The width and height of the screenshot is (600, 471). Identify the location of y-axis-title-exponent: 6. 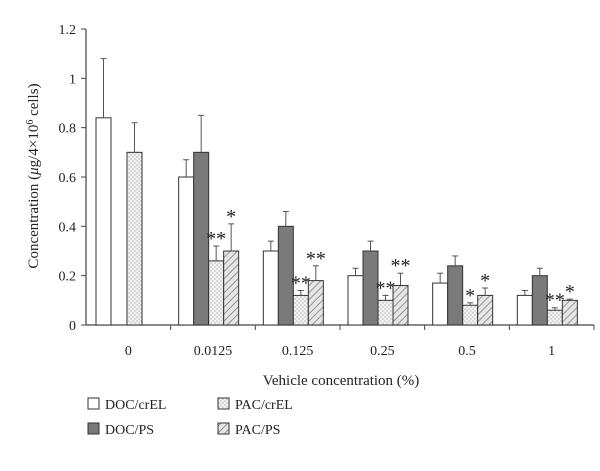
(30, 122).